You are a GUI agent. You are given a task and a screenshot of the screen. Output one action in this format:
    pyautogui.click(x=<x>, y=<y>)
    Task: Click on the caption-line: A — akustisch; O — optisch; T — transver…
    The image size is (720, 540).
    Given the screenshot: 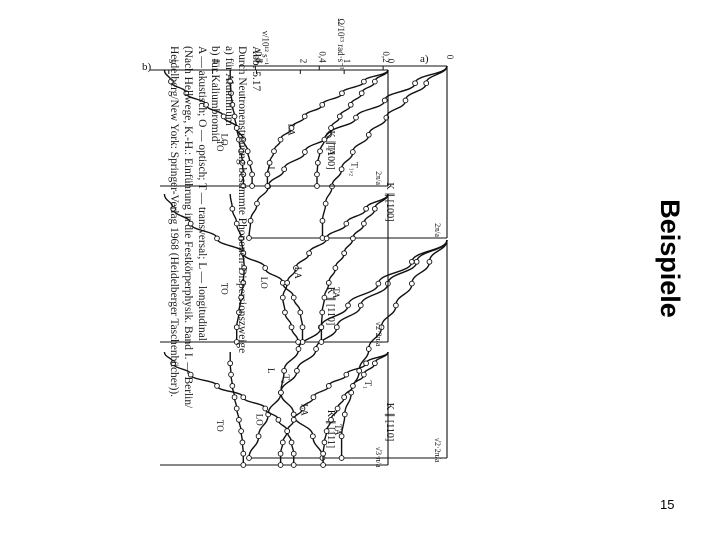 What is the action you would take?
    pyautogui.click(x=201, y=193)
    